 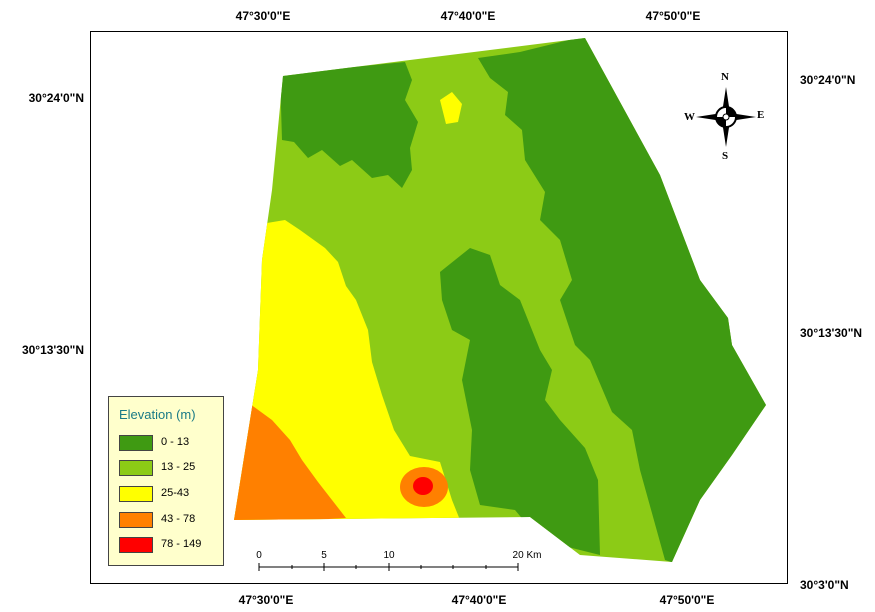 What do you see at coordinates (290, 464) in the screenshot?
I see `zone-43-78-southwest` at bounding box center [290, 464].